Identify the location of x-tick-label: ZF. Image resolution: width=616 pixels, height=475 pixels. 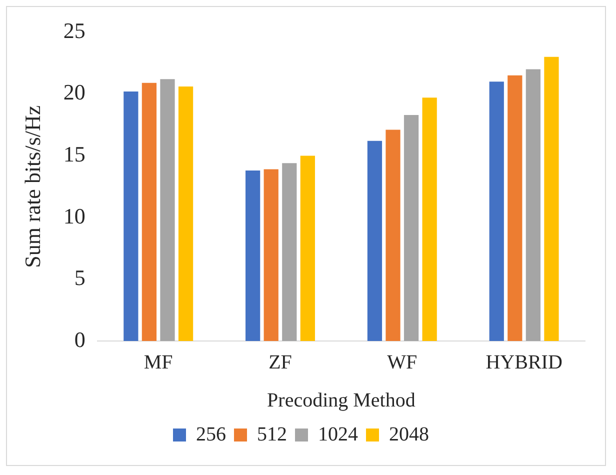
(280, 362).